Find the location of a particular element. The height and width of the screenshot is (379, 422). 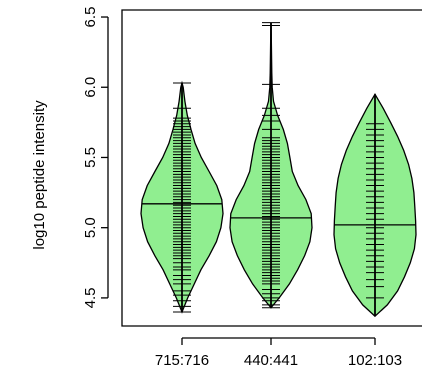

y-axis-label: log10 peptide intensity is located at coordinates (39, 175).